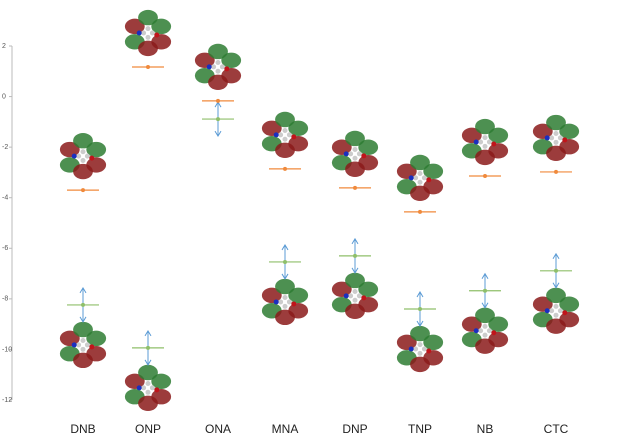 The width and height of the screenshot is (627, 435). What do you see at coordinates (82, 428) in the screenshot?
I see `x-tick-label: DNB` at bounding box center [82, 428].